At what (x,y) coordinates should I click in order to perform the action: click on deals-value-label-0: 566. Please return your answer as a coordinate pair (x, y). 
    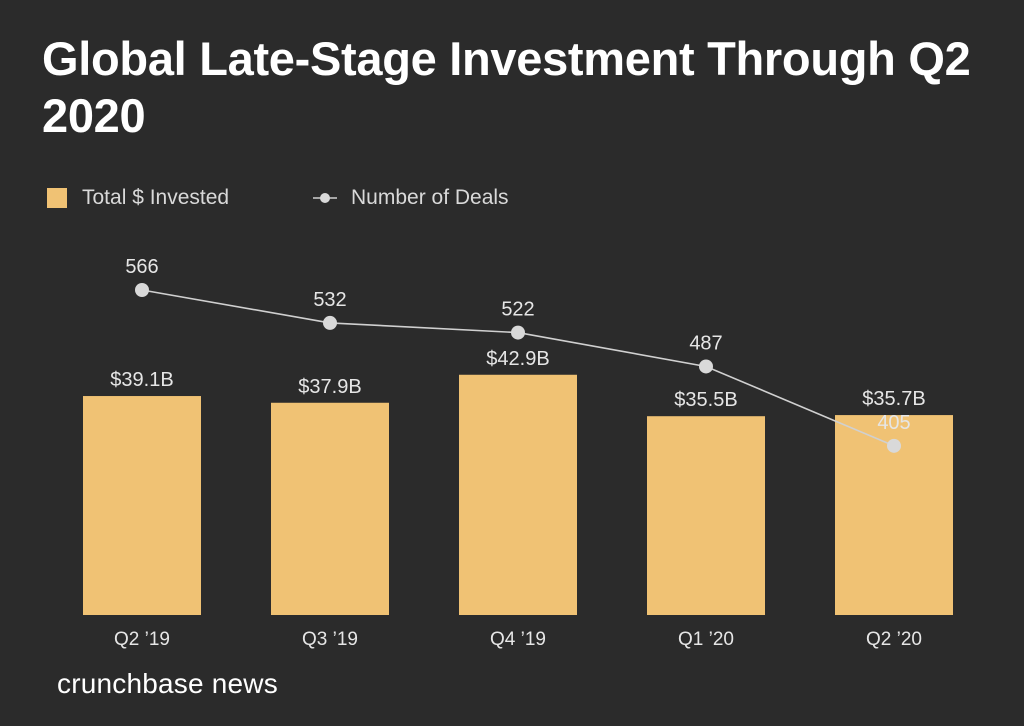
    Looking at the image, I should click on (141, 267).